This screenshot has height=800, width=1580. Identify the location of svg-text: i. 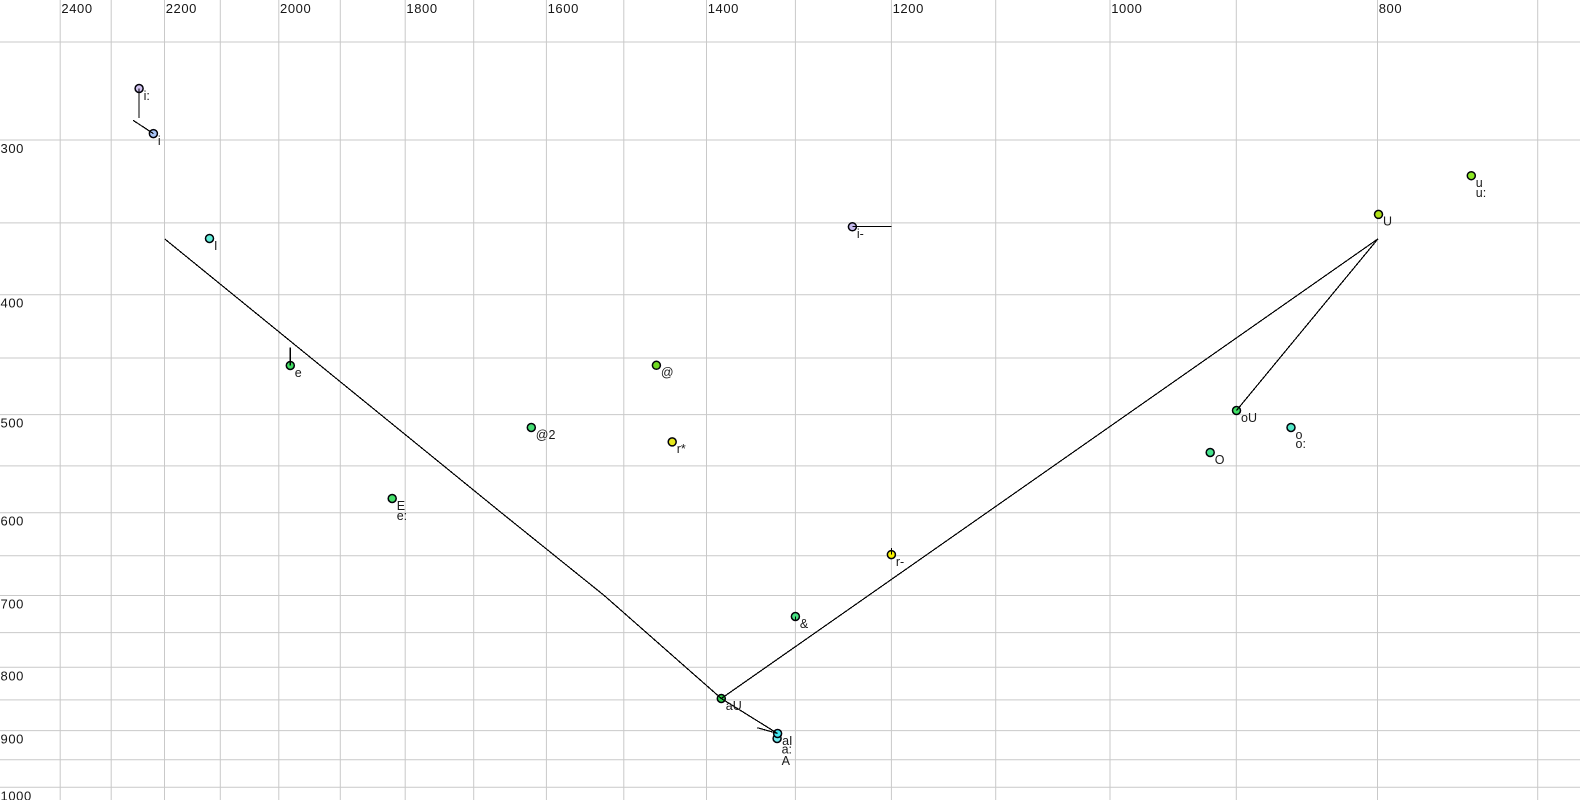
(159, 141).